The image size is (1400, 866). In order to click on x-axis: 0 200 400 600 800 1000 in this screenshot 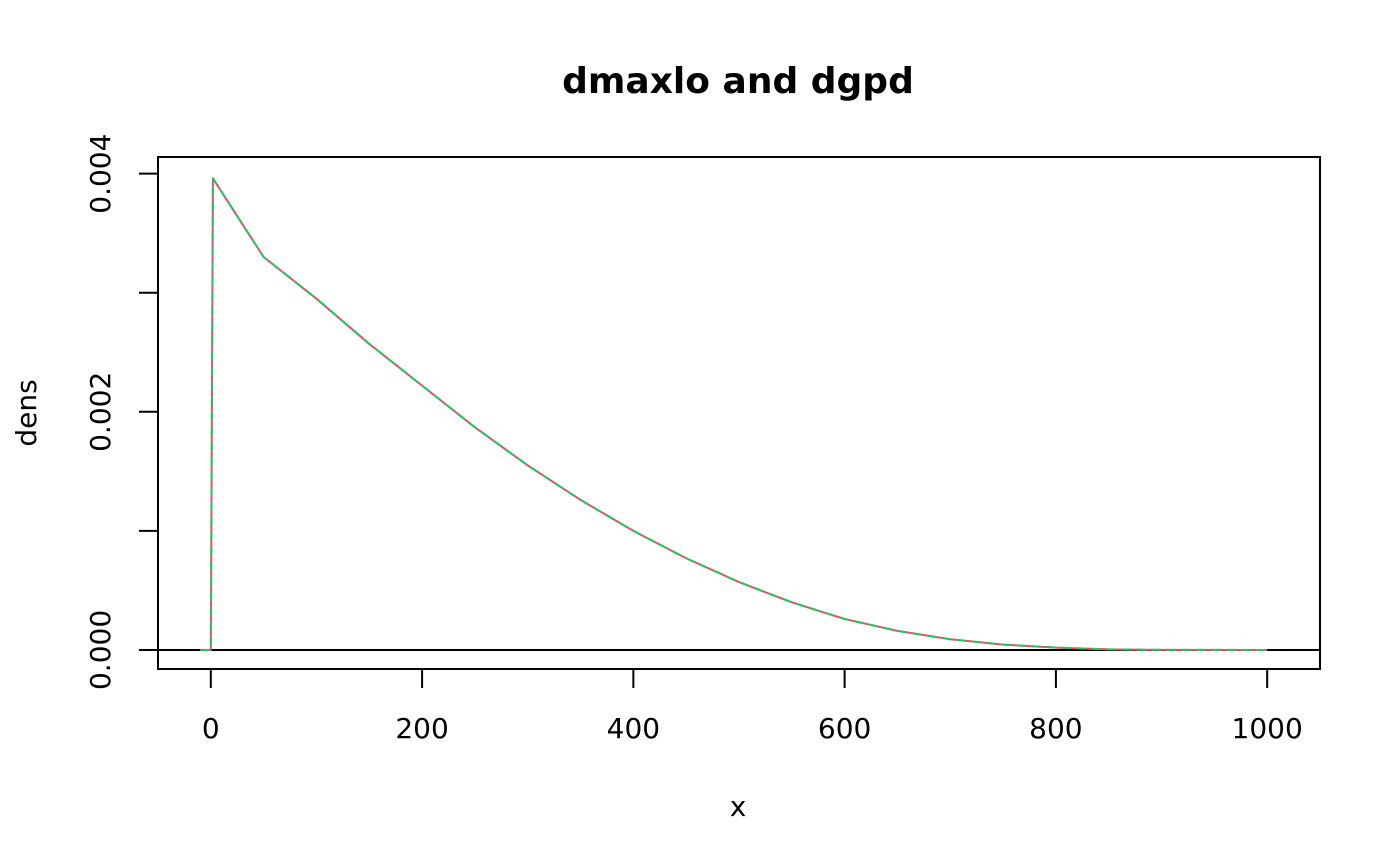, I will do `click(752, 706)`.